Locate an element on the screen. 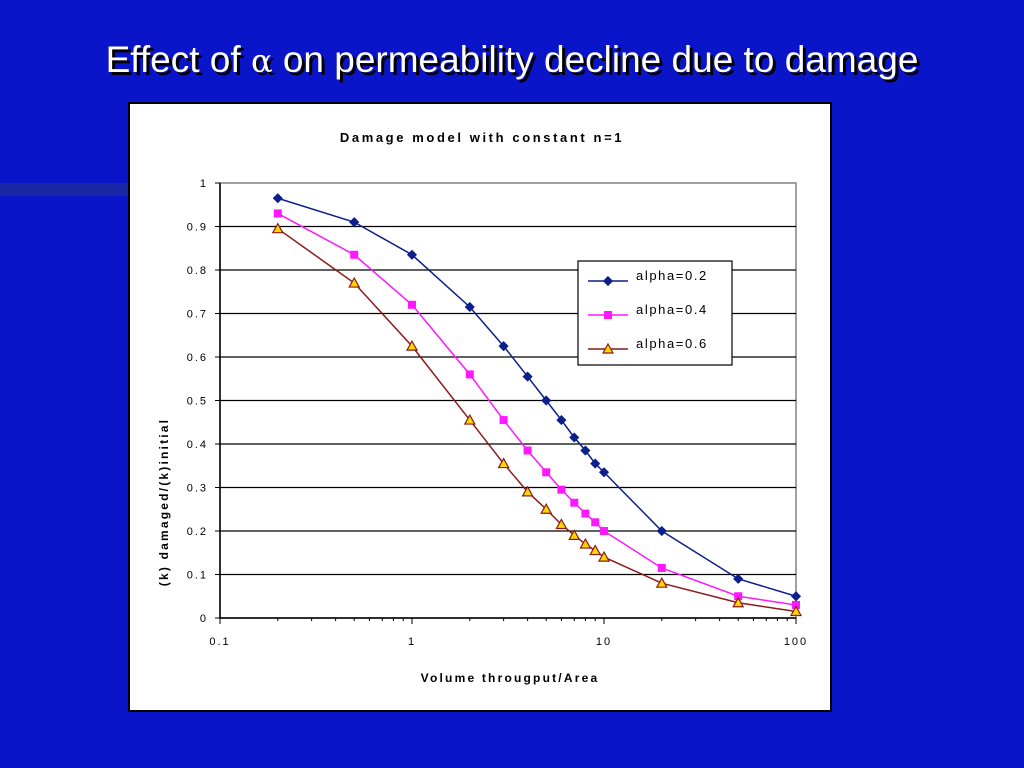 The width and height of the screenshot is (1024, 768). y-axis-label: (k) damaged/(k)initial is located at coordinates (164, 502).